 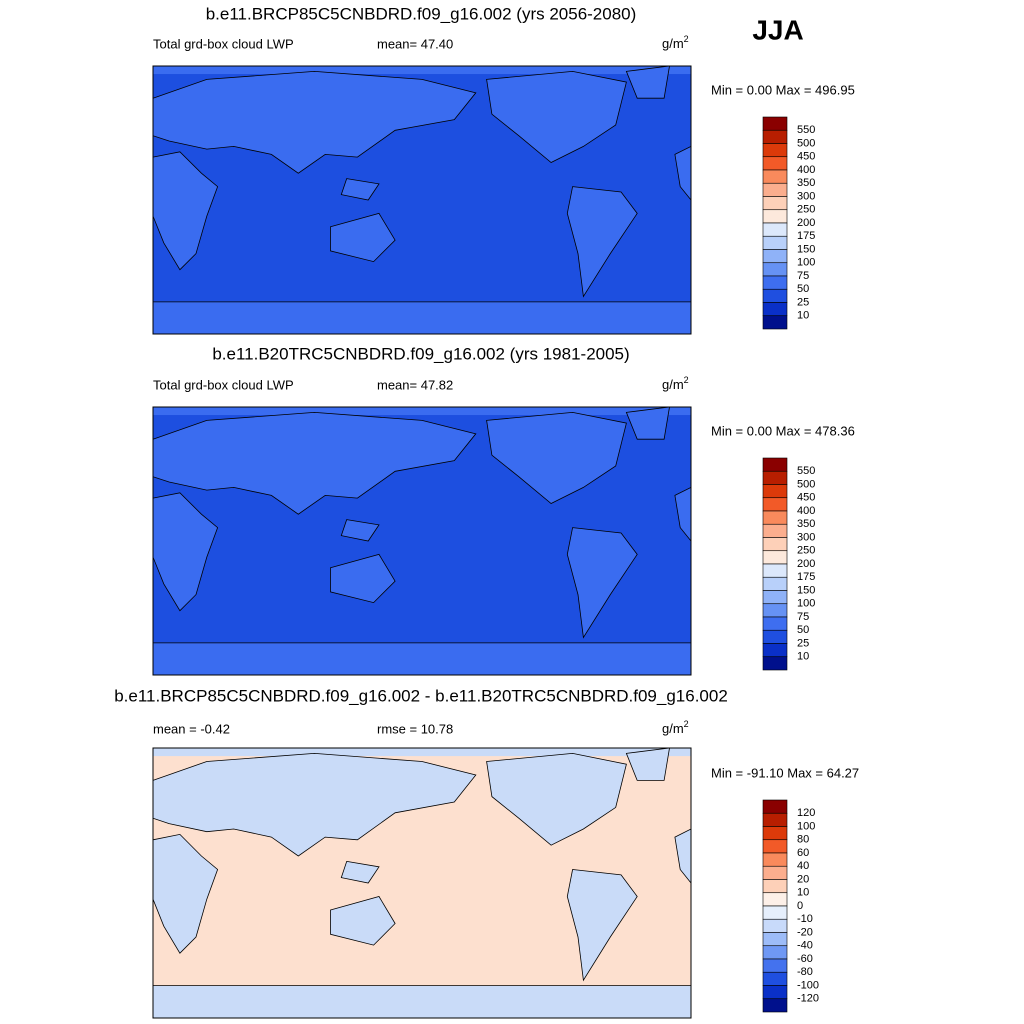 I want to click on colorbar-label: 400, so click(x=806, y=511).